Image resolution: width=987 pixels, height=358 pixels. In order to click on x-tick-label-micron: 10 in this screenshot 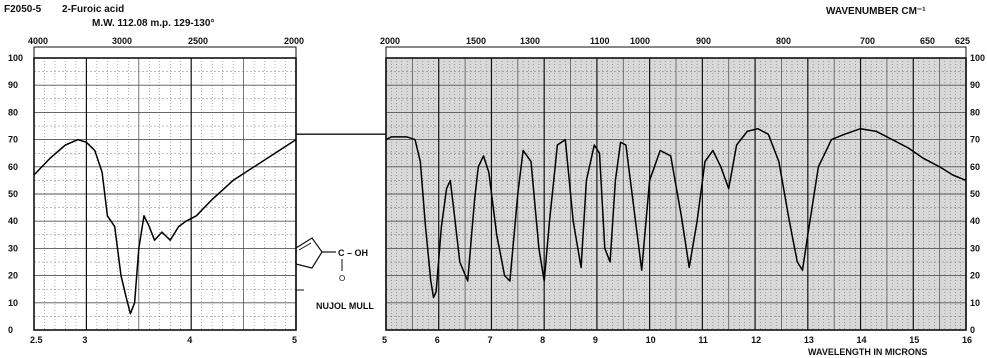, I will do `click(651, 340)`.